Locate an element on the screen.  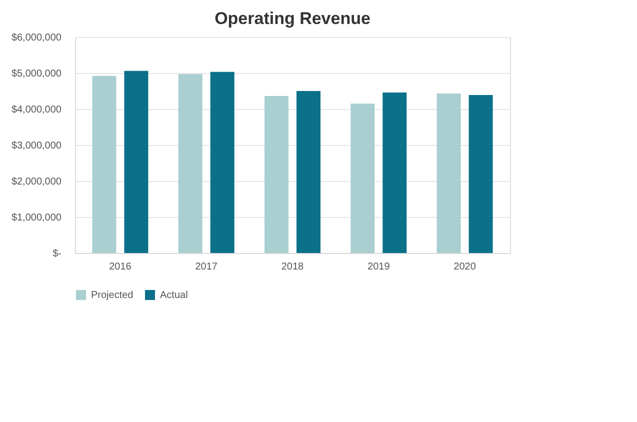
y-tick-label: $2,000,000 is located at coordinates (36, 182).